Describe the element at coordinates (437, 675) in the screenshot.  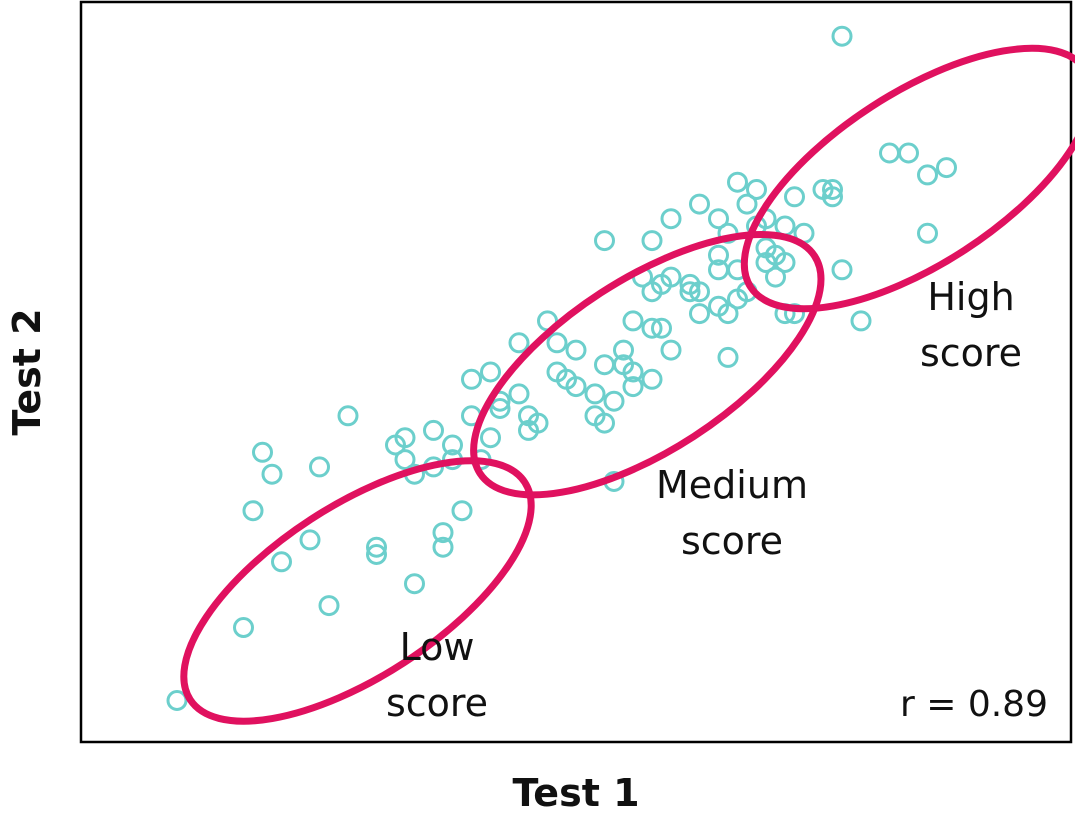
I see `group-label-low: Low score` at that location.